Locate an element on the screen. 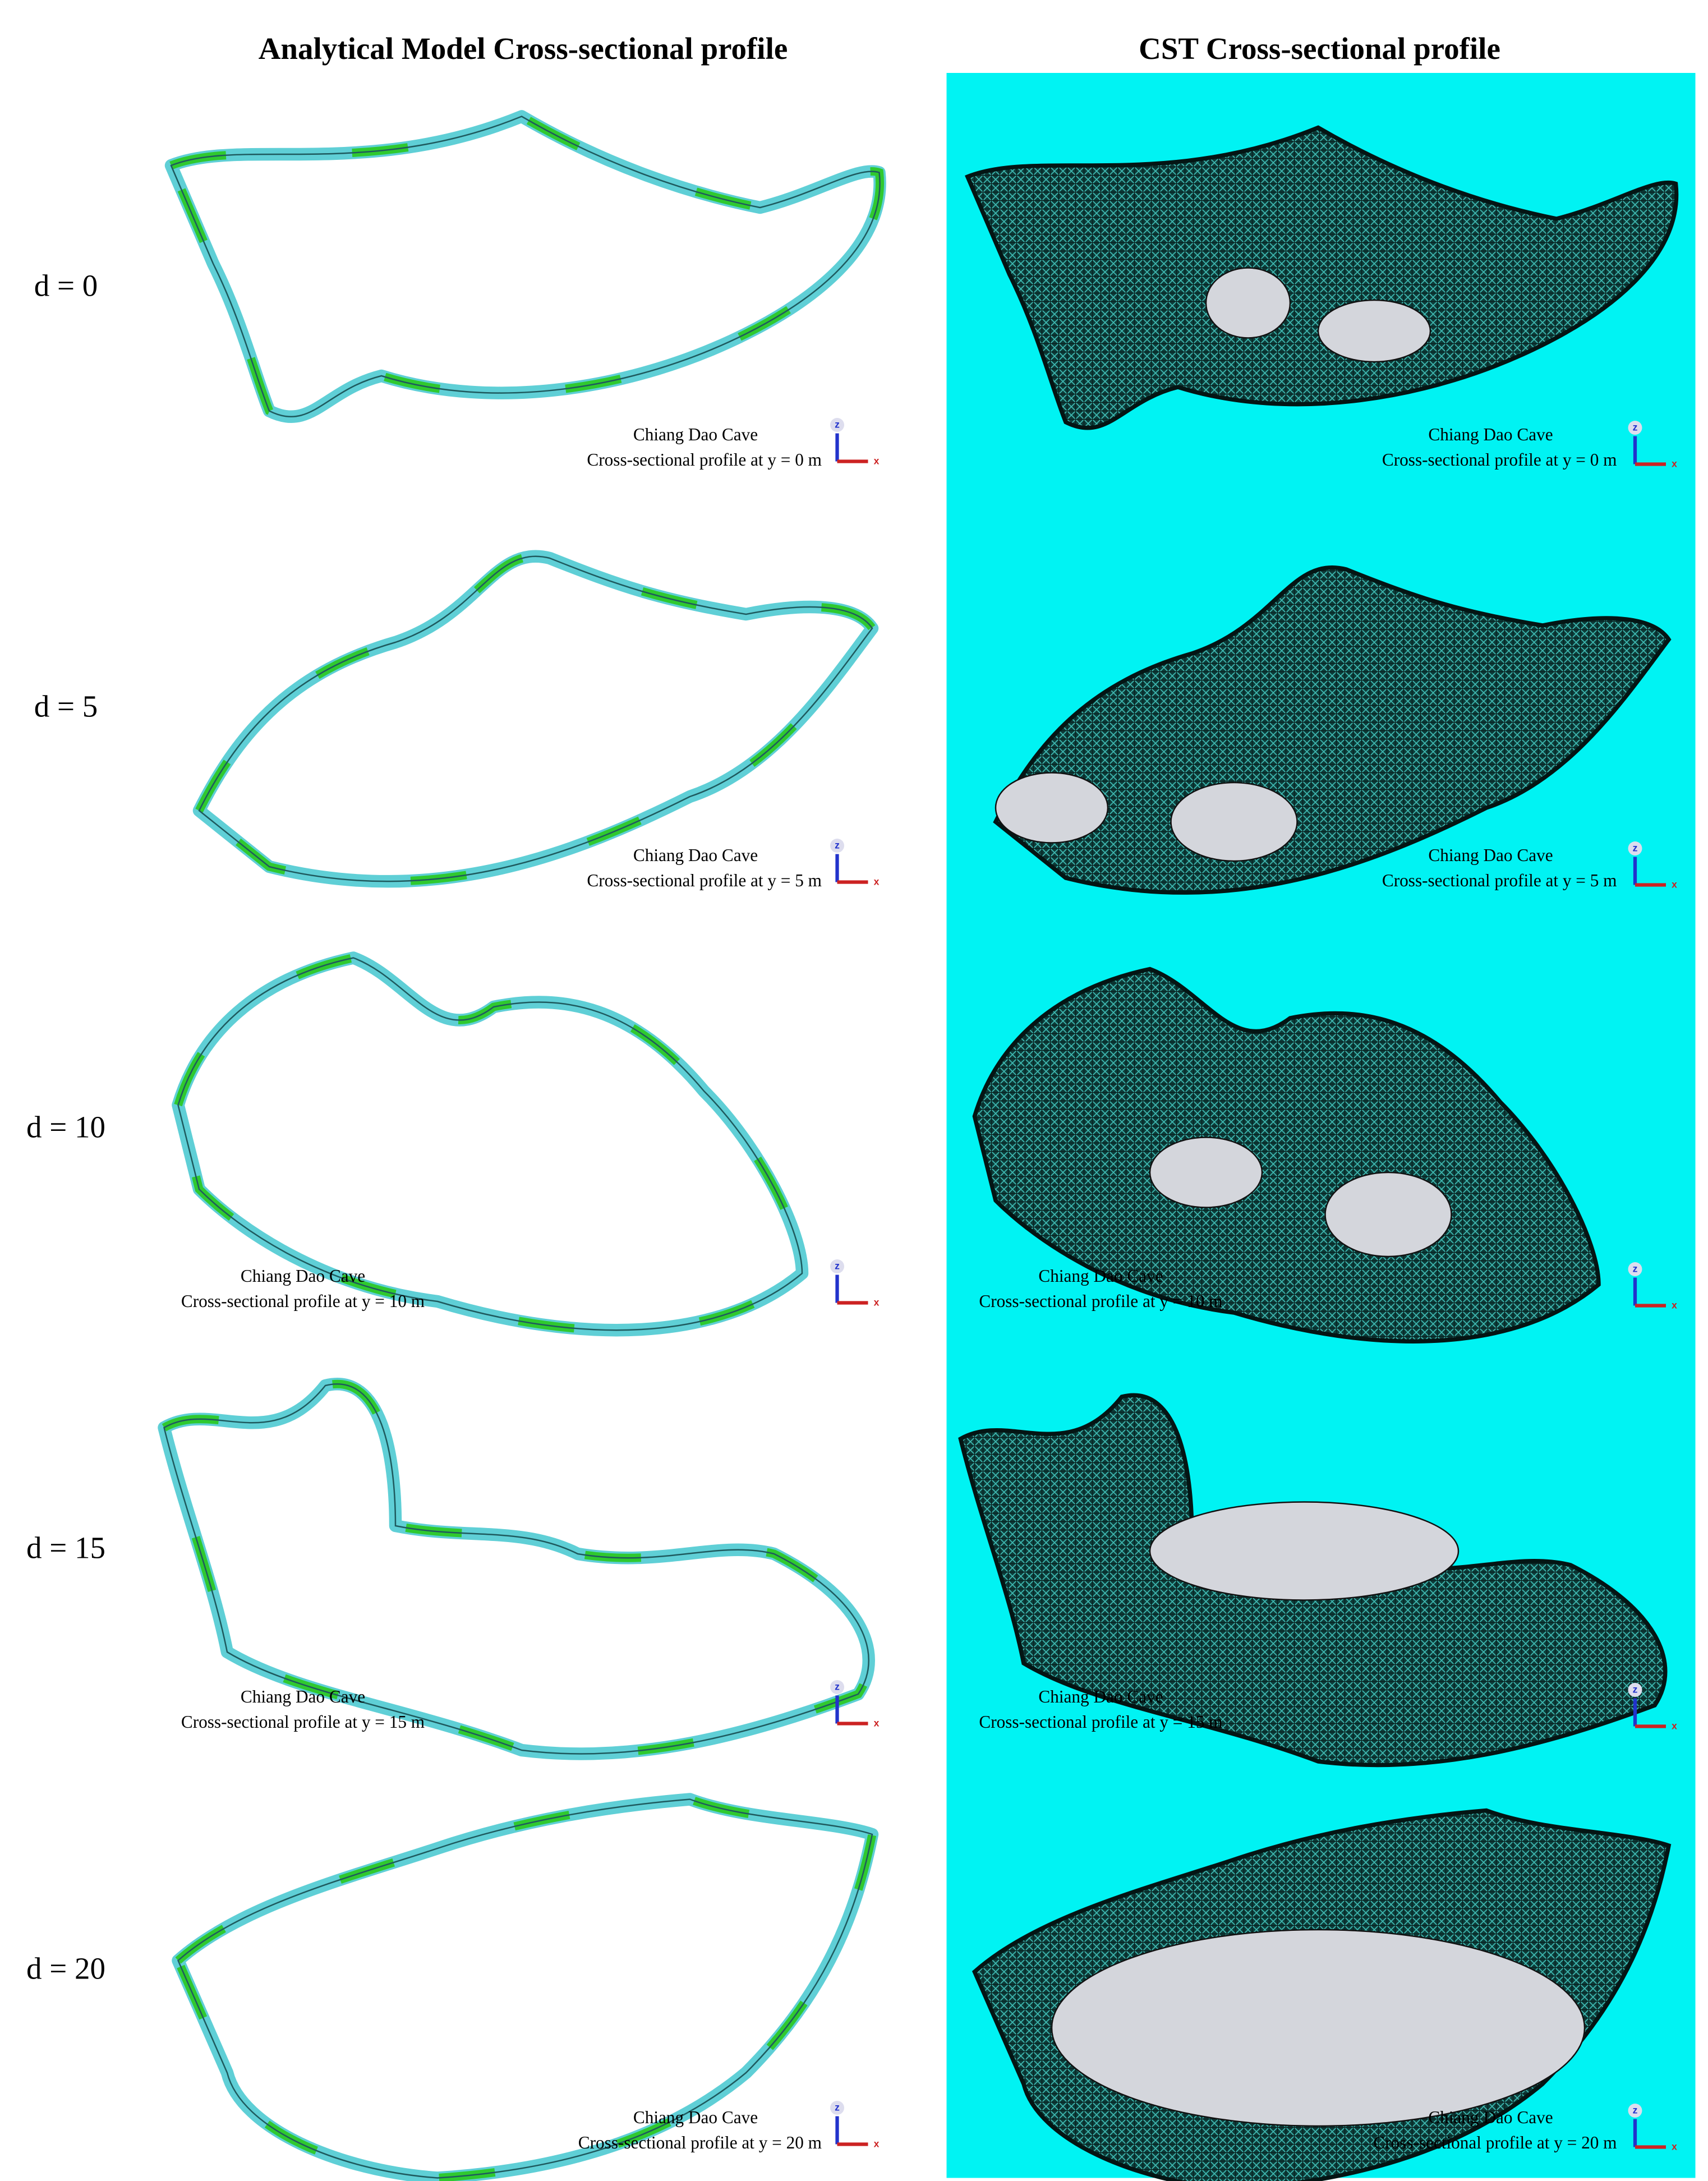 The width and height of the screenshot is (1708, 2181). column-header: Analytical Model Cross-sectional profile is located at coordinates (523, 48).